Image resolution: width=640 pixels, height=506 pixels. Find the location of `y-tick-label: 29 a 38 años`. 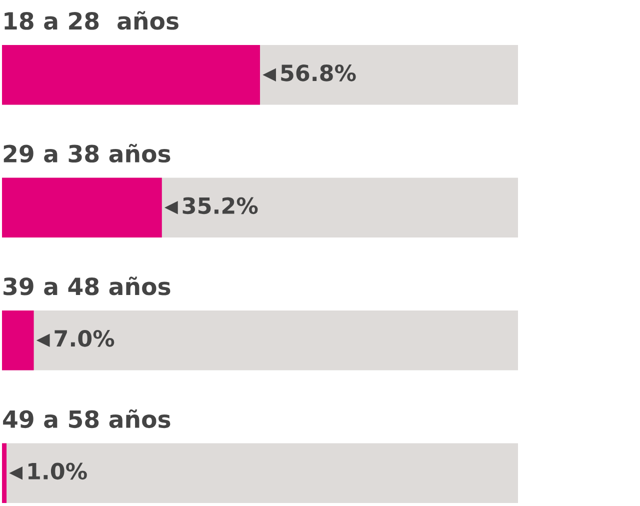

y-tick-label: 29 a 38 años is located at coordinates (87, 153).